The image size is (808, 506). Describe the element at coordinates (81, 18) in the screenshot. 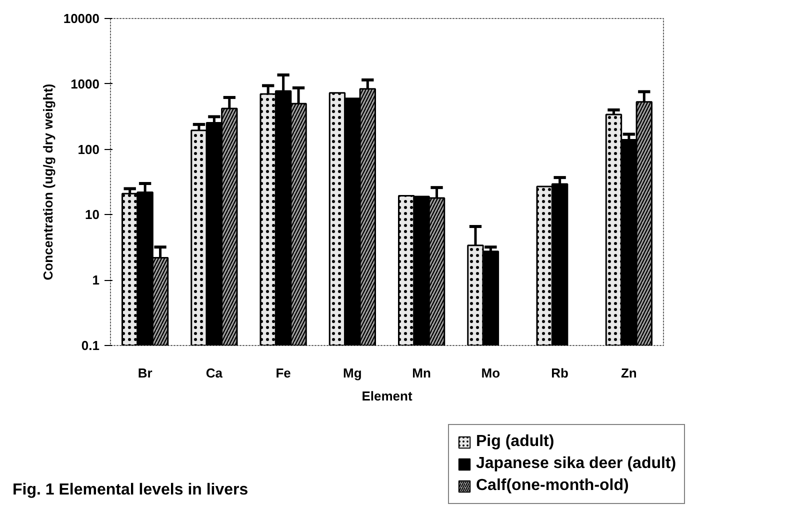

I see `y-tick-label: 10000` at that location.